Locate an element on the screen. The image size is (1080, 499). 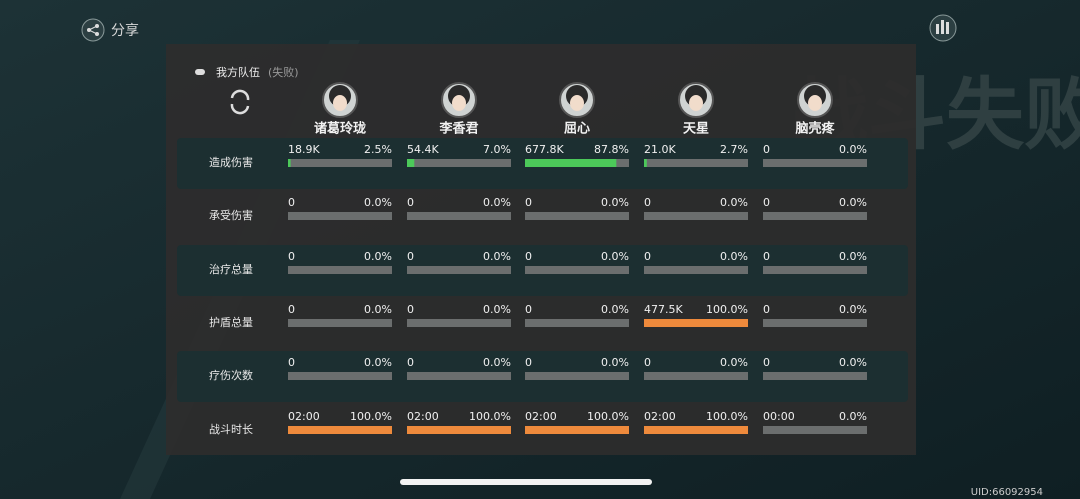
stat-value: 00:00 is located at coordinates (779, 416).